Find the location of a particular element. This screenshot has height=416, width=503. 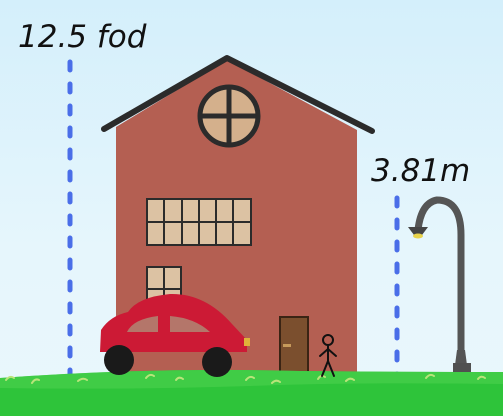

lamp-height-label: 3.81m is located at coordinates (421, 171).